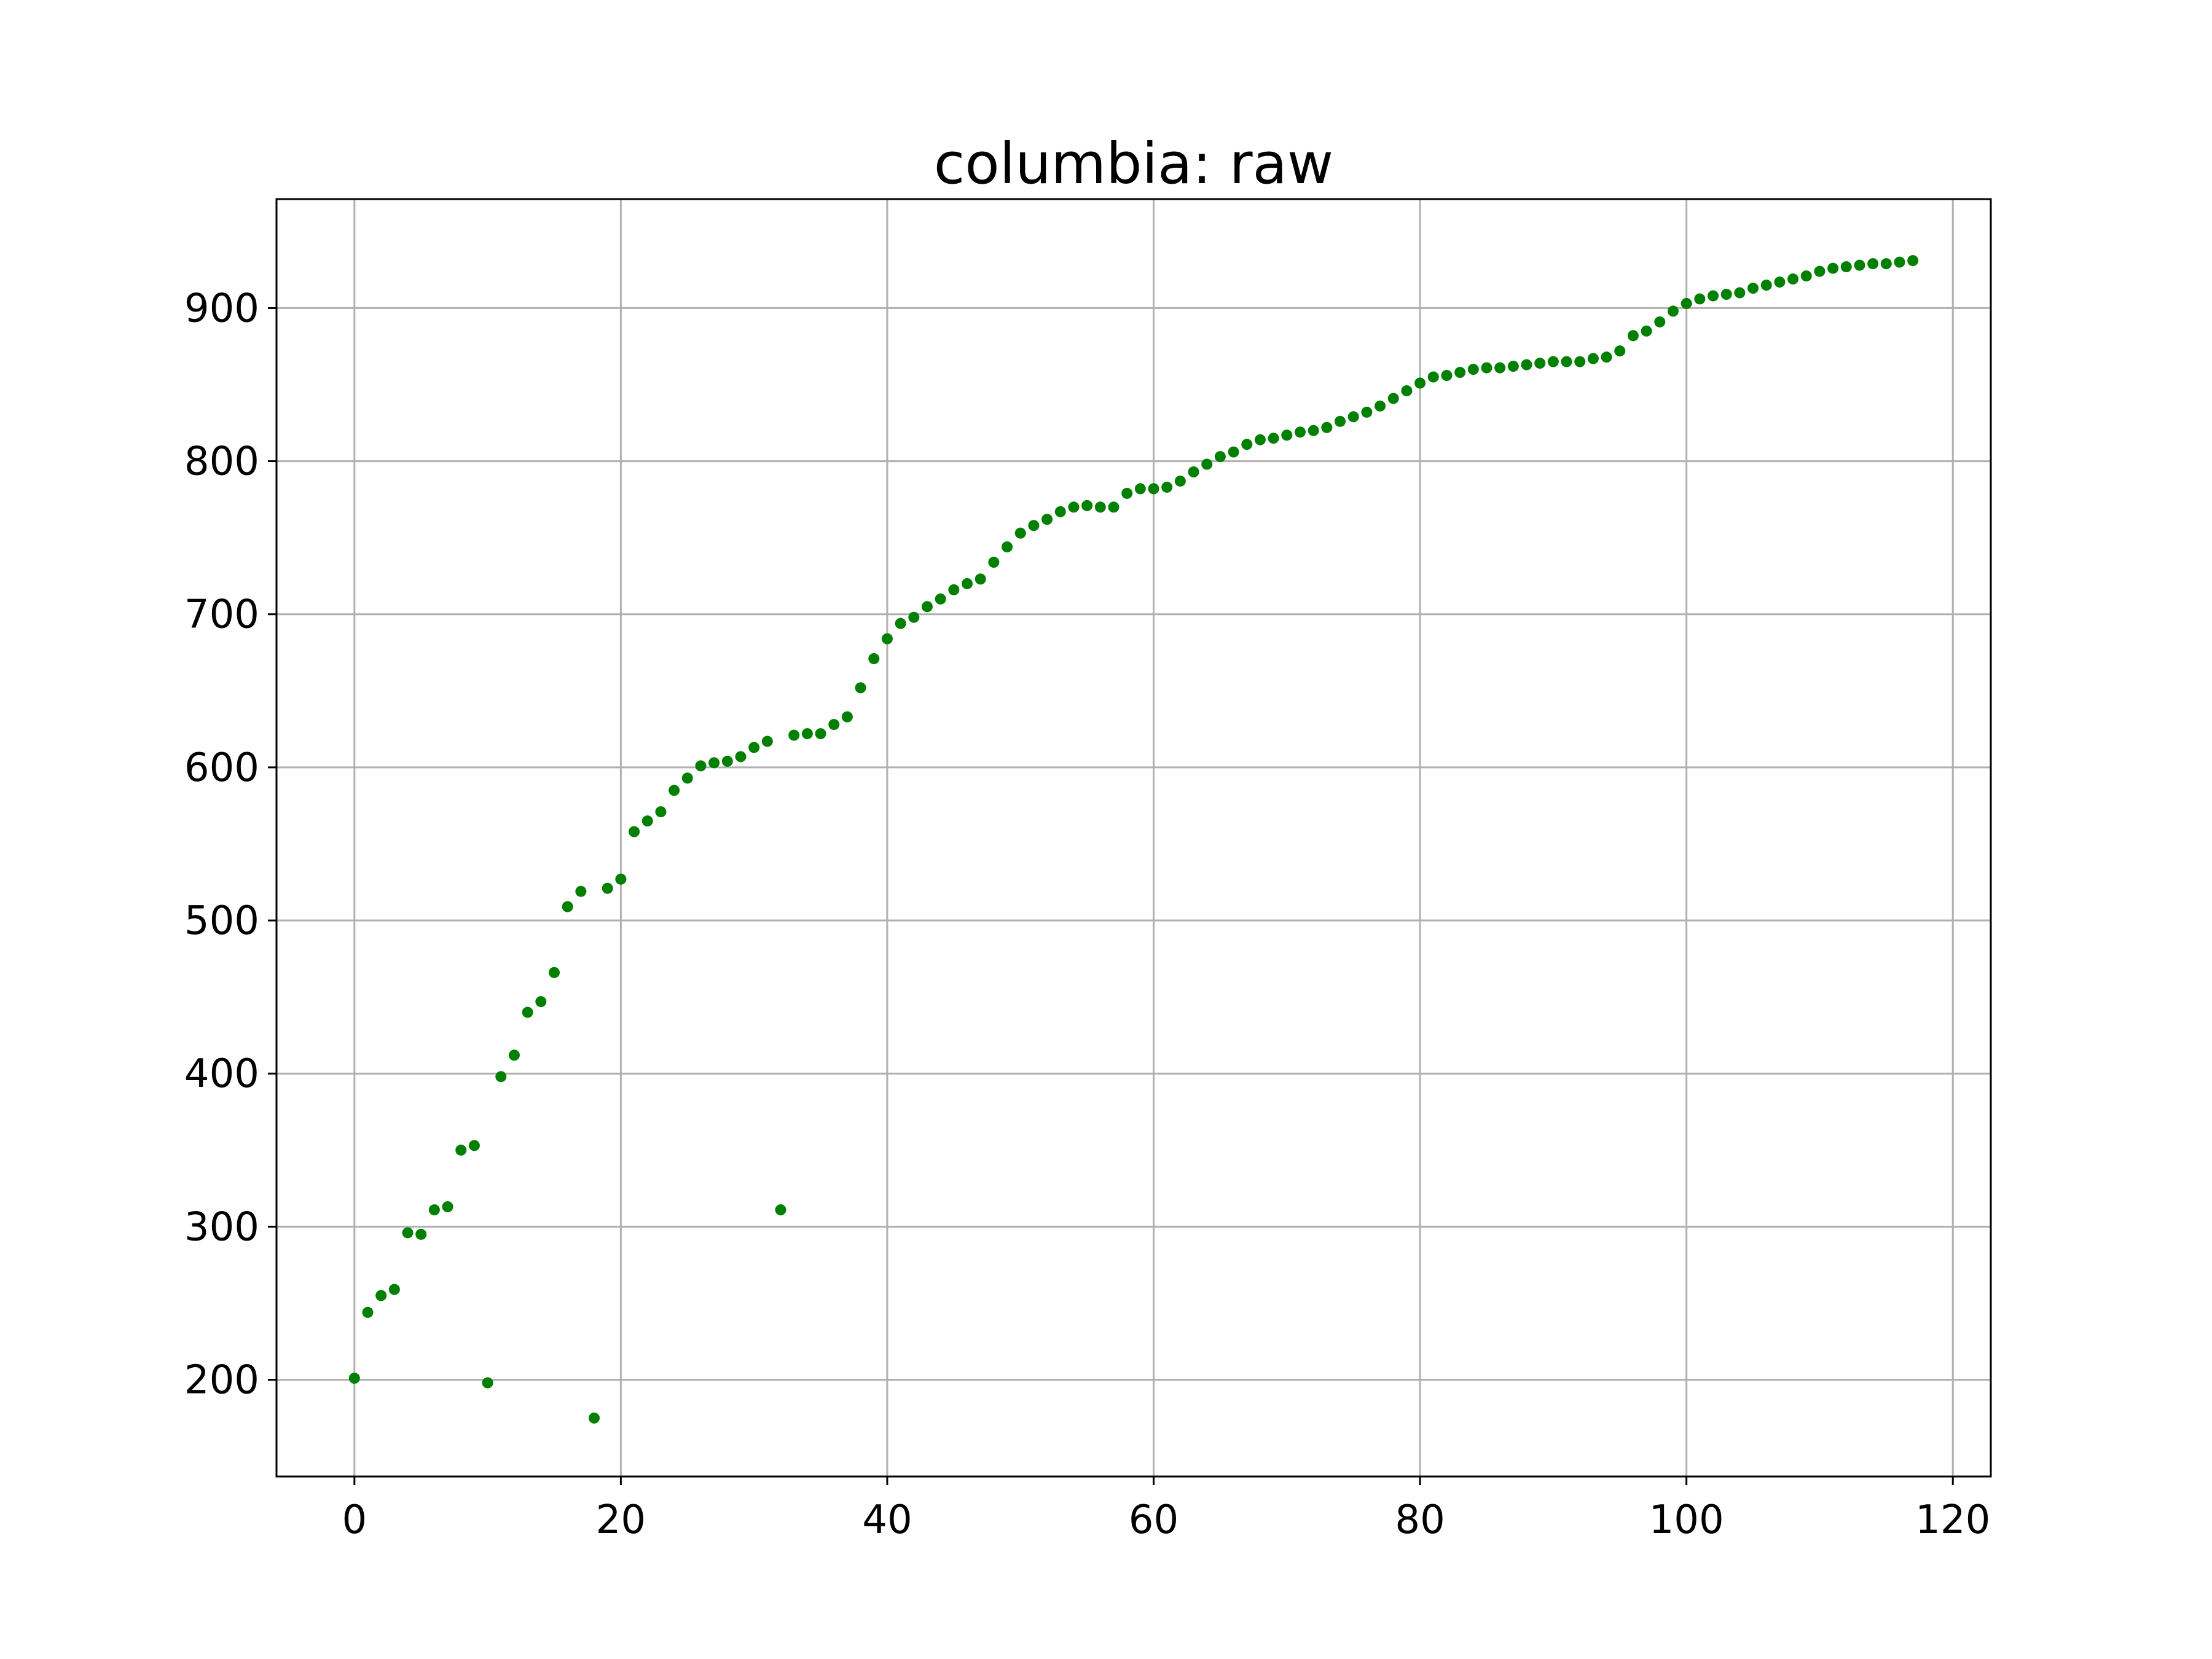 This screenshot has height=1659, width=2212. What do you see at coordinates (221, 1227) in the screenshot?
I see `y-tick-label: 300` at bounding box center [221, 1227].